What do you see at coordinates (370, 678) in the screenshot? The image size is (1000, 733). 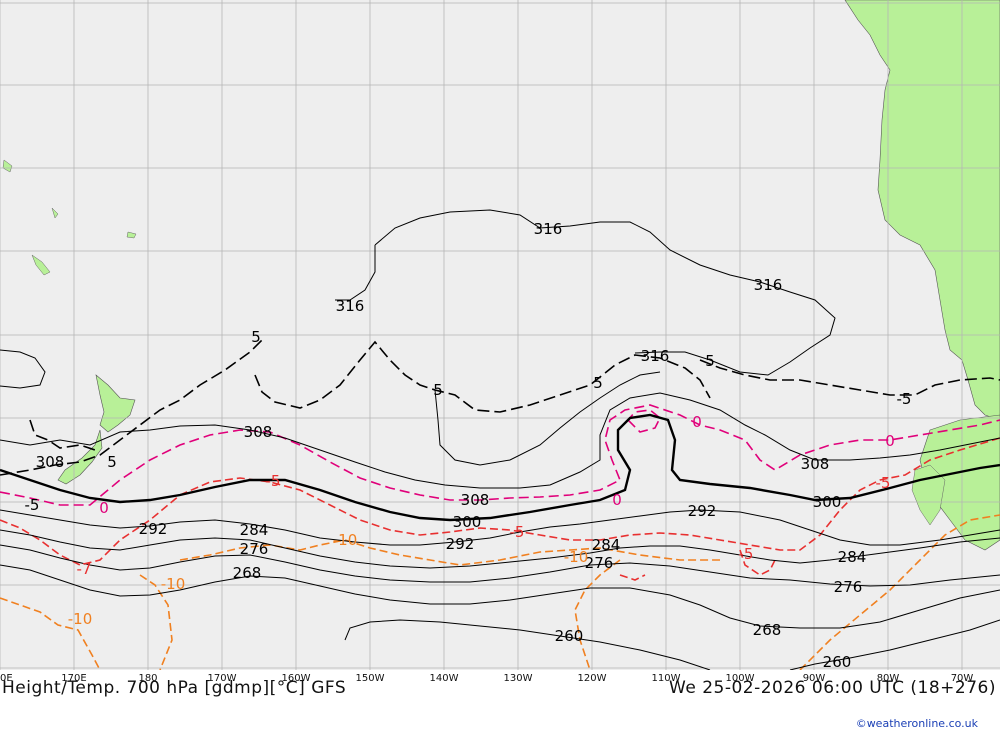 I see `lon-label: 150W` at bounding box center [370, 678].